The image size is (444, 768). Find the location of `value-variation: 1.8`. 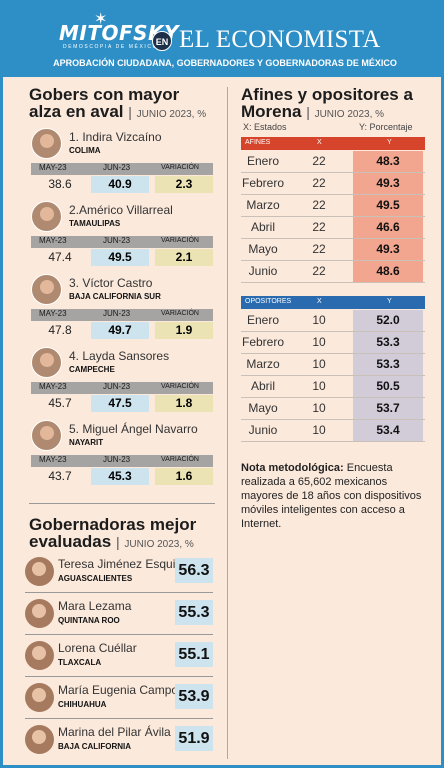

value-variation: 1.8 is located at coordinates (184, 403).